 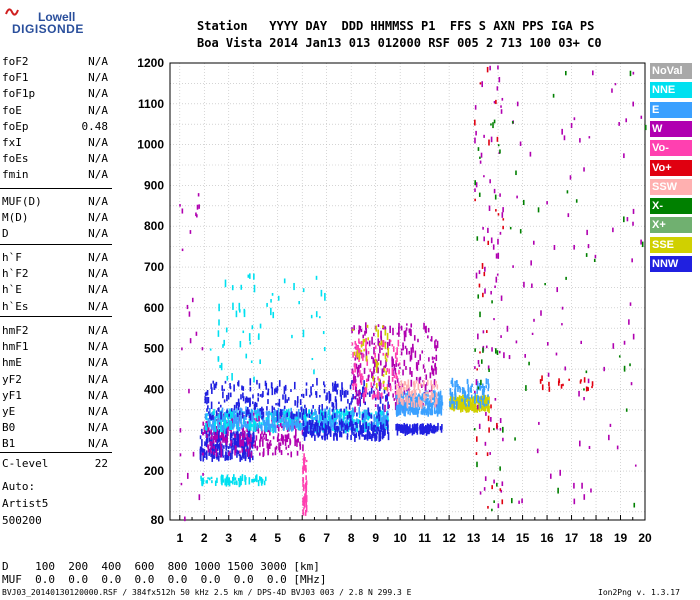 What do you see at coordinates (57, 413) in the screenshot?
I see `param-row-group4-5: yE N/A` at bounding box center [57, 413].